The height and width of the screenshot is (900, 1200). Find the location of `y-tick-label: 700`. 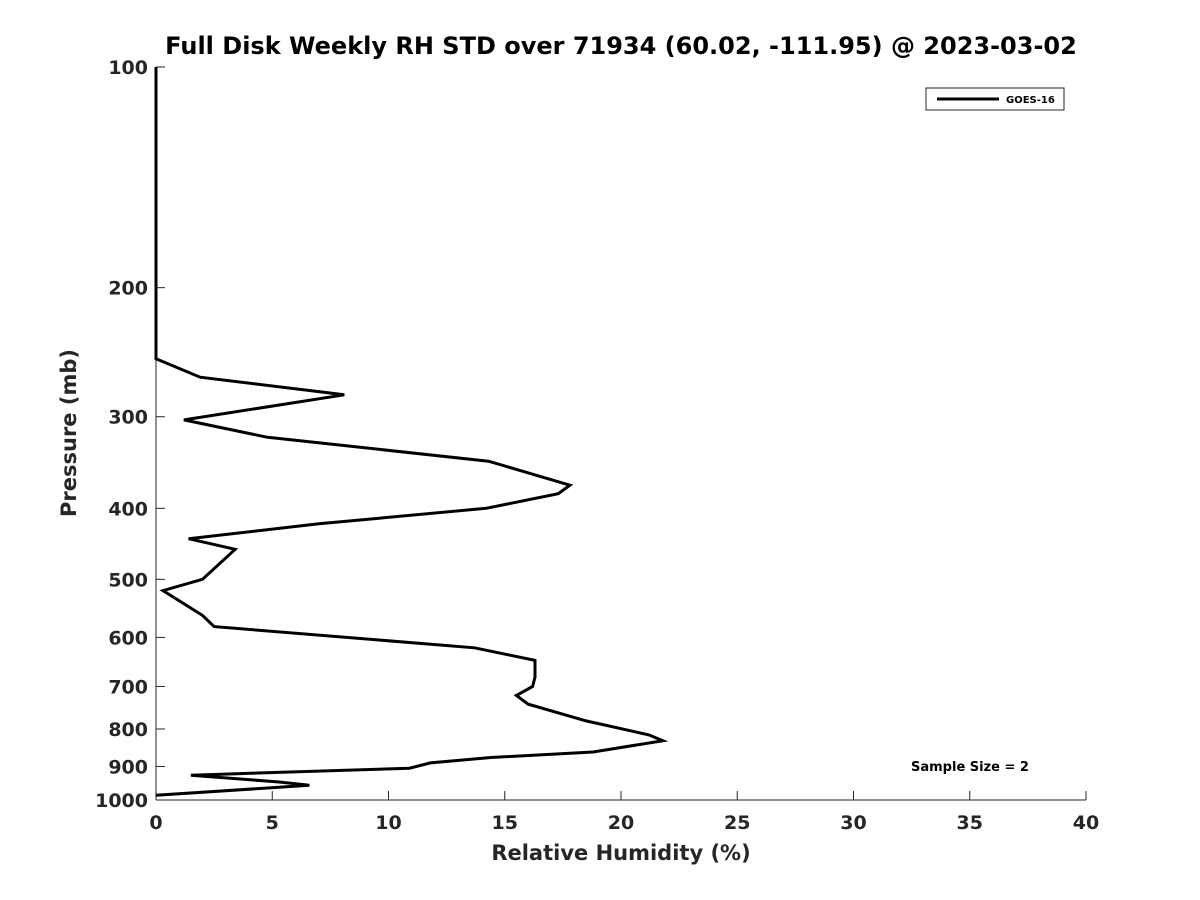

y-tick-label: 700 is located at coordinates (128, 687).